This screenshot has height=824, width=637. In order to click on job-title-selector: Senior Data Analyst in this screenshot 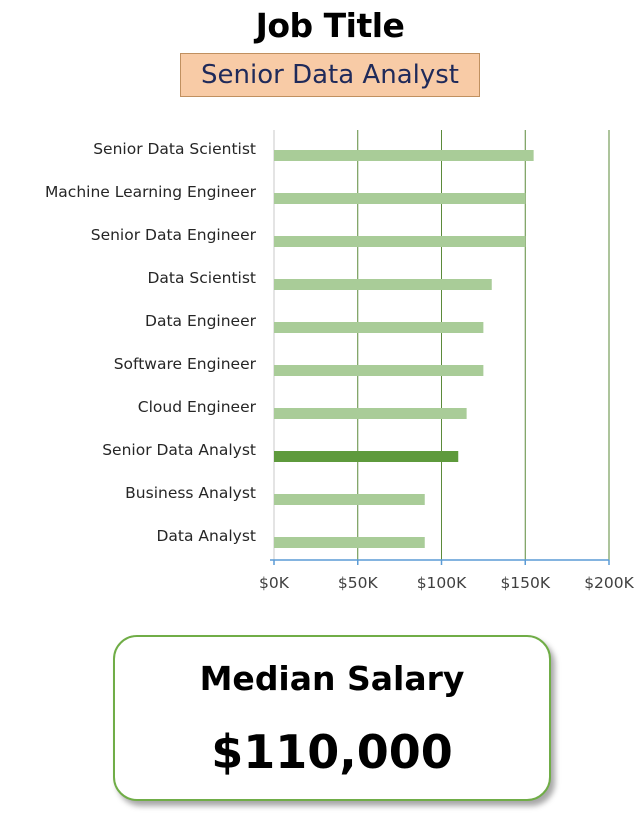, I will do `click(330, 75)`.